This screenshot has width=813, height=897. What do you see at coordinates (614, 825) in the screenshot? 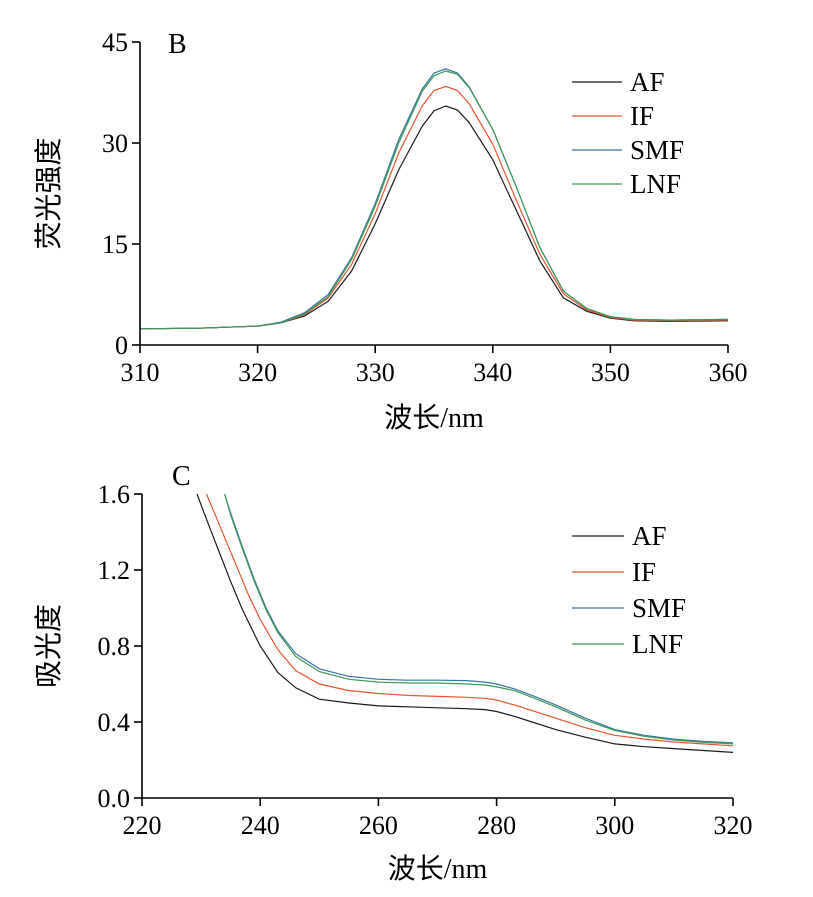
I see `x-tick-label: 300` at bounding box center [614, 825].